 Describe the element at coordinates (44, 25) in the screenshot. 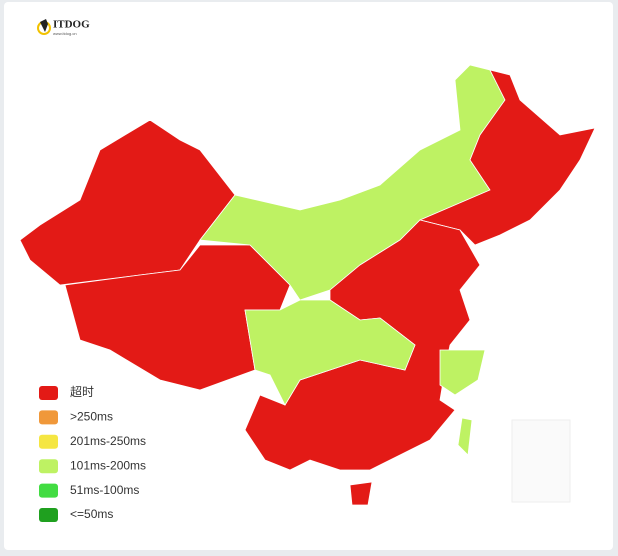

I see `logo-icon` at that location.